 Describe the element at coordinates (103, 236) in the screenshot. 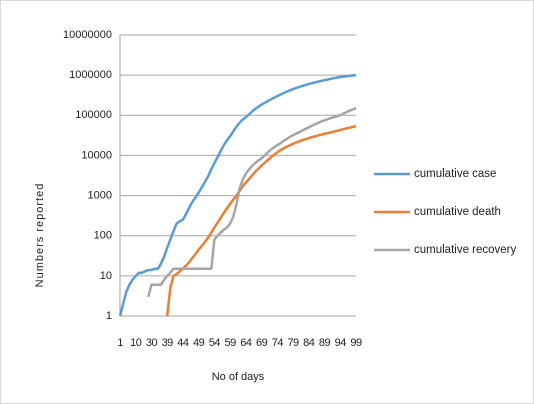

I see `y-tick-label: 100` at that location.